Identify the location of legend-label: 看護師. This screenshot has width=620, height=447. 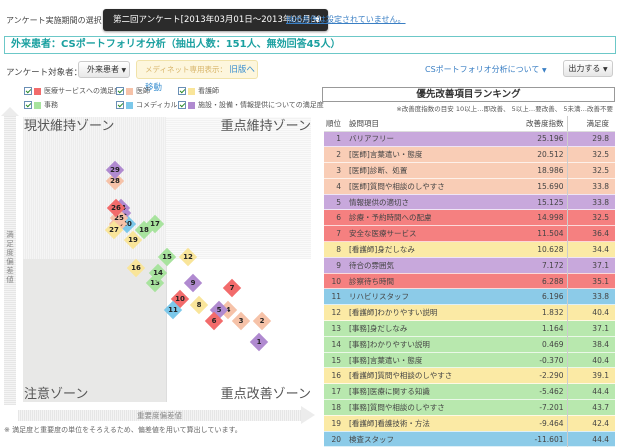
(208, 91).